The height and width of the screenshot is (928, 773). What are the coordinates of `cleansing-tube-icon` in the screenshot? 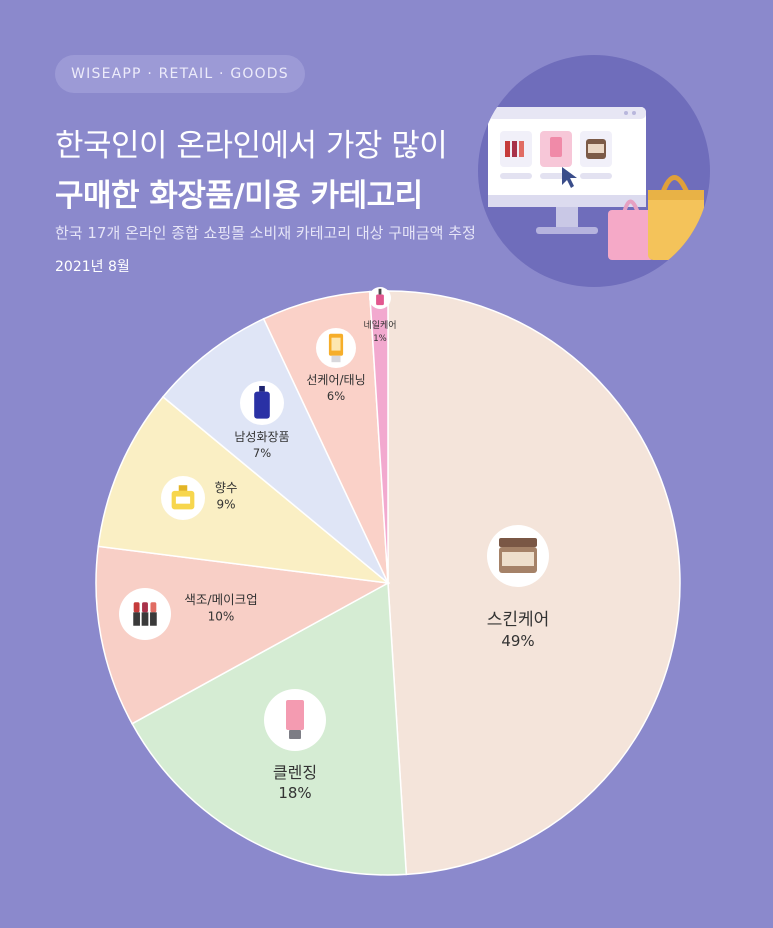 It's located at (295, 720).